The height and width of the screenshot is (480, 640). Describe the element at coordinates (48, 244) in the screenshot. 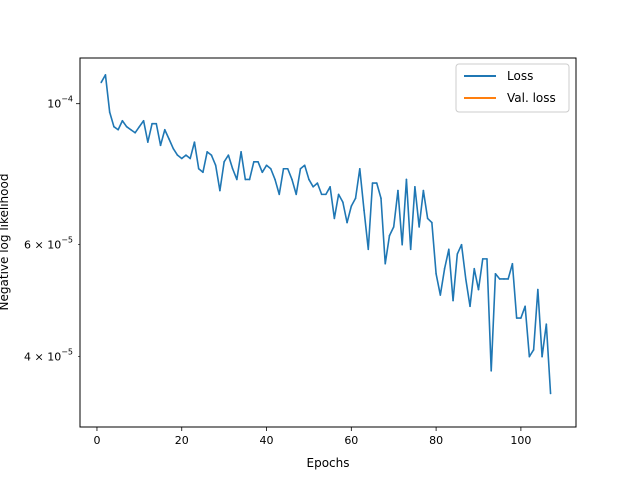

I see `y-tick-label: 6 × 10⁻⁵` at that location.